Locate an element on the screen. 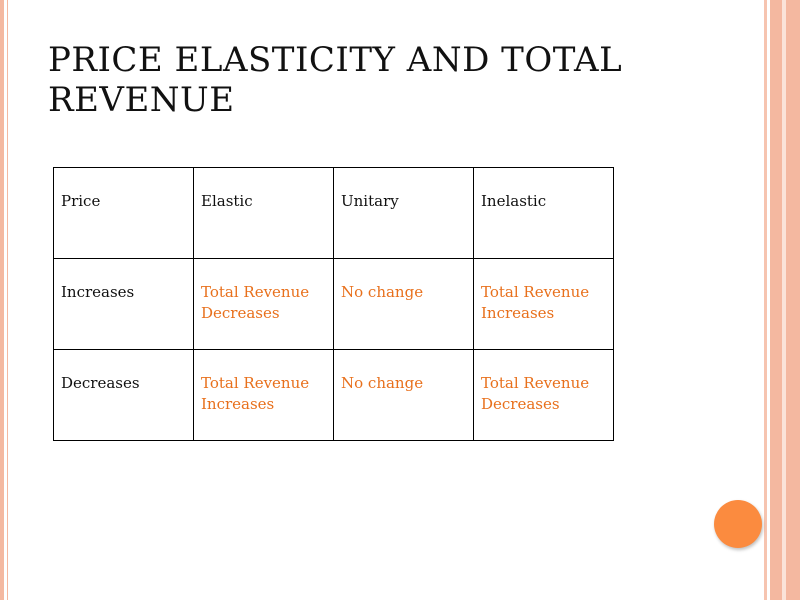 The height and width of the screenshot is (600, 800). header-price: Price is located at coordinates (123, 213).